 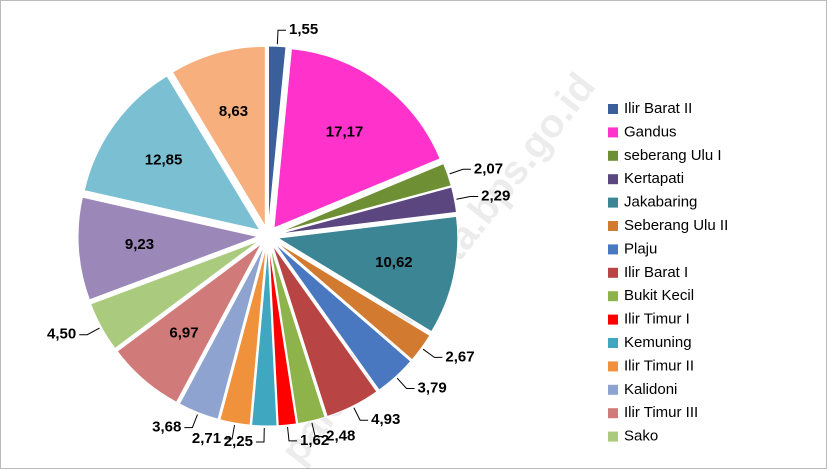 What do you see at coordinates (659, 295) in the screenshot?
I see `legend-label: Bukit Kecil` at bounding box center [659, 295].